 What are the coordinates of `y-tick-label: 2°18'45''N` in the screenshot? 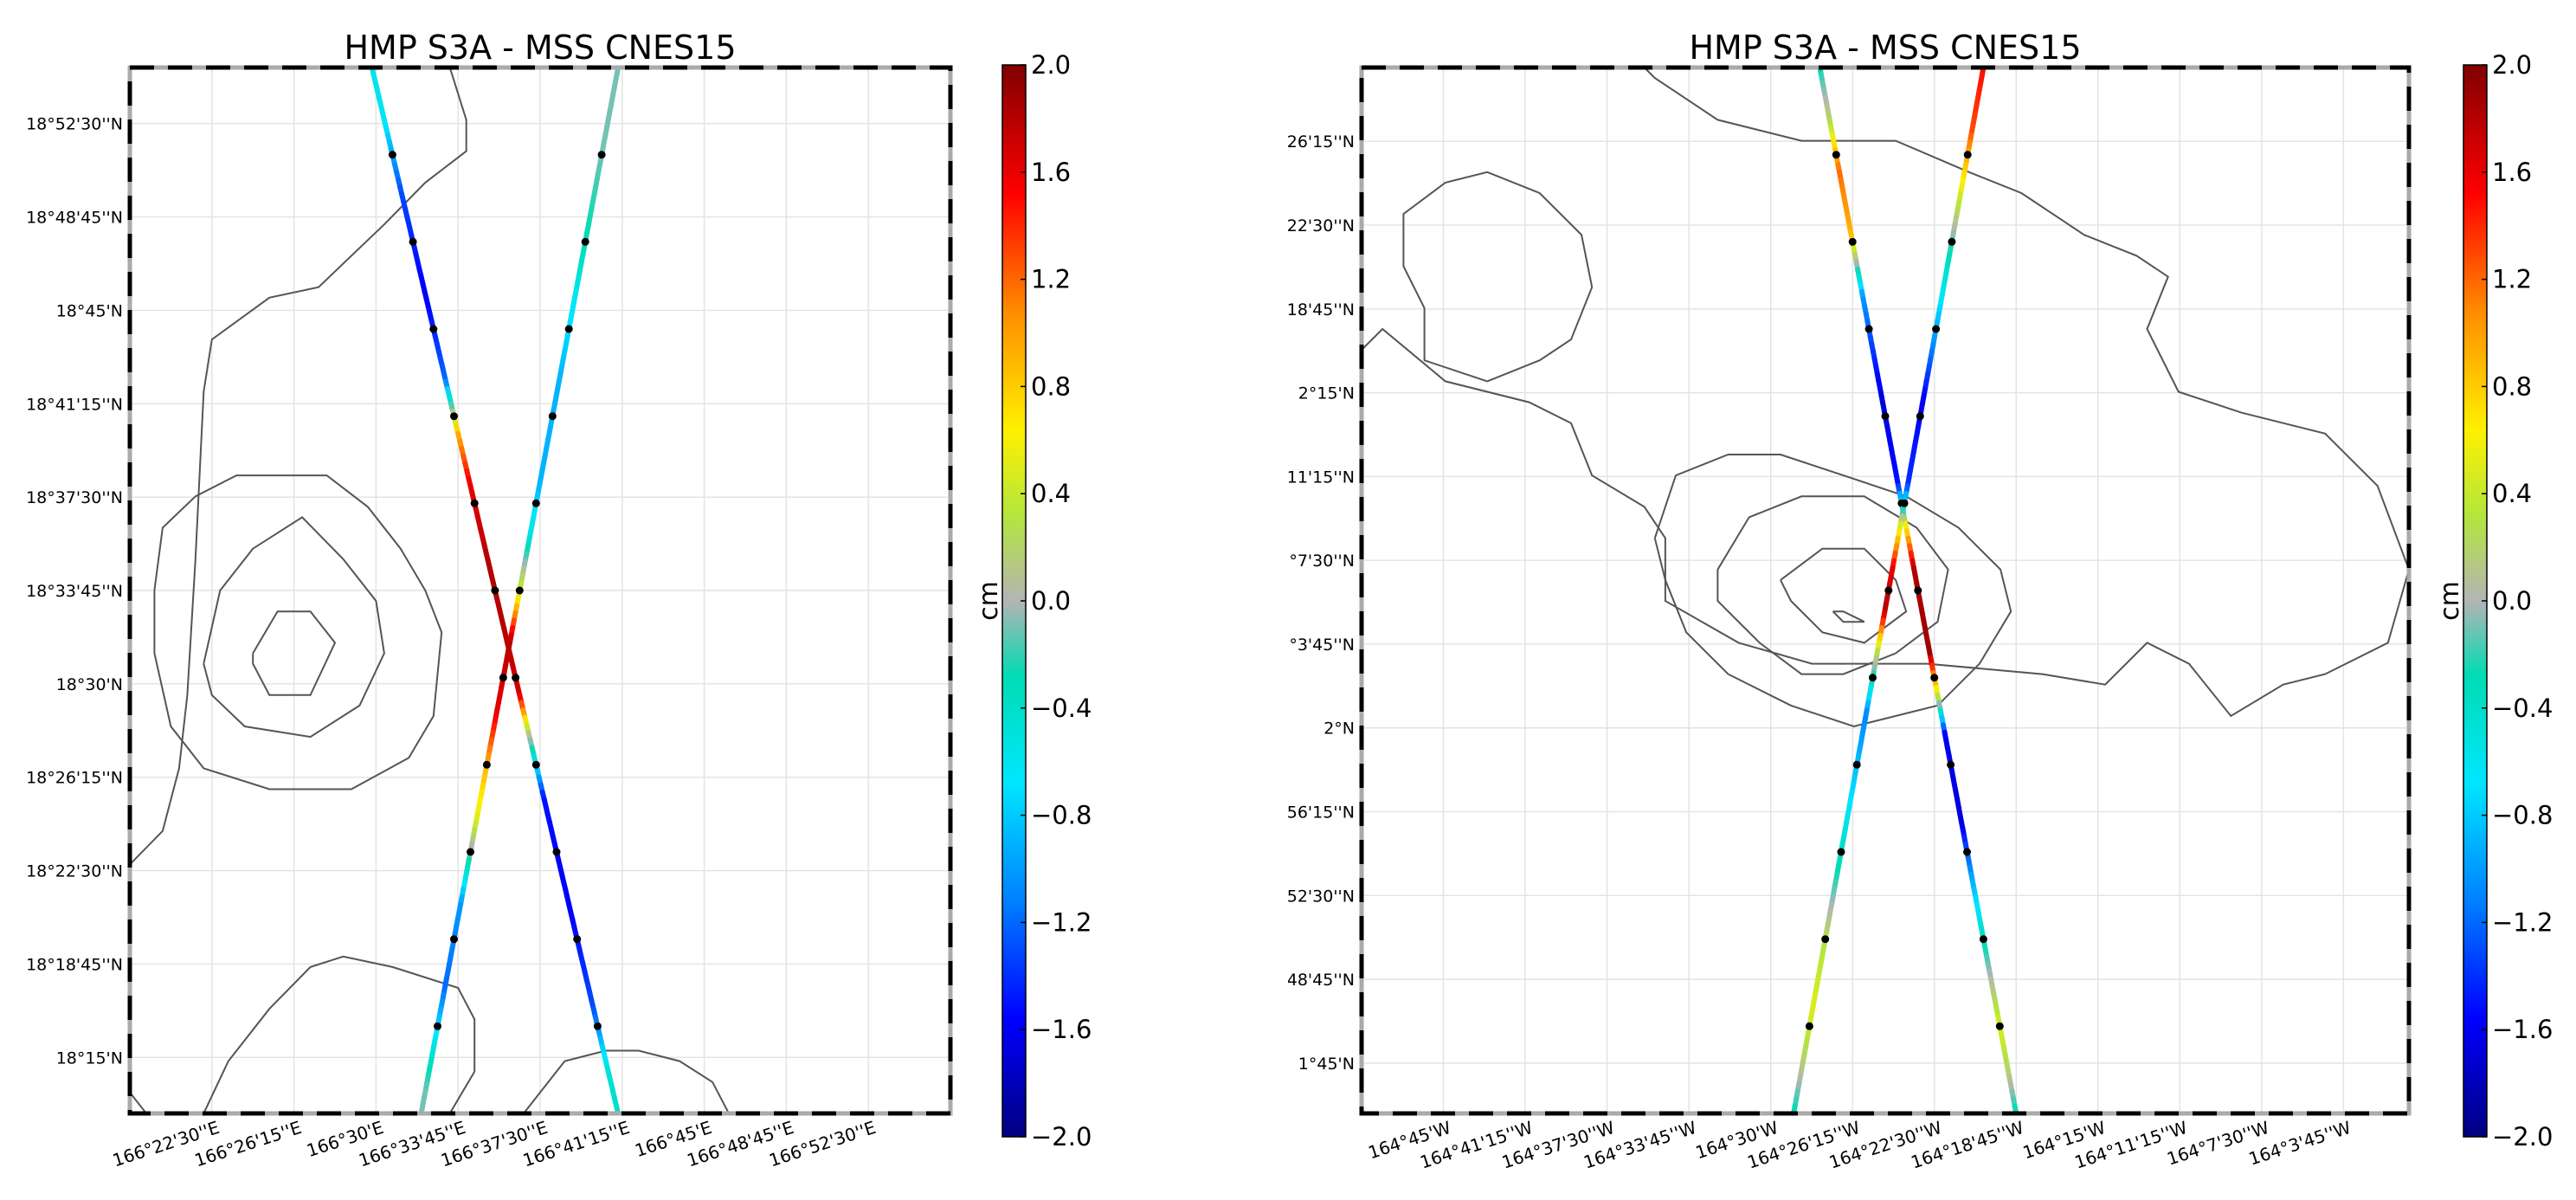 It's located at (1321, 309).